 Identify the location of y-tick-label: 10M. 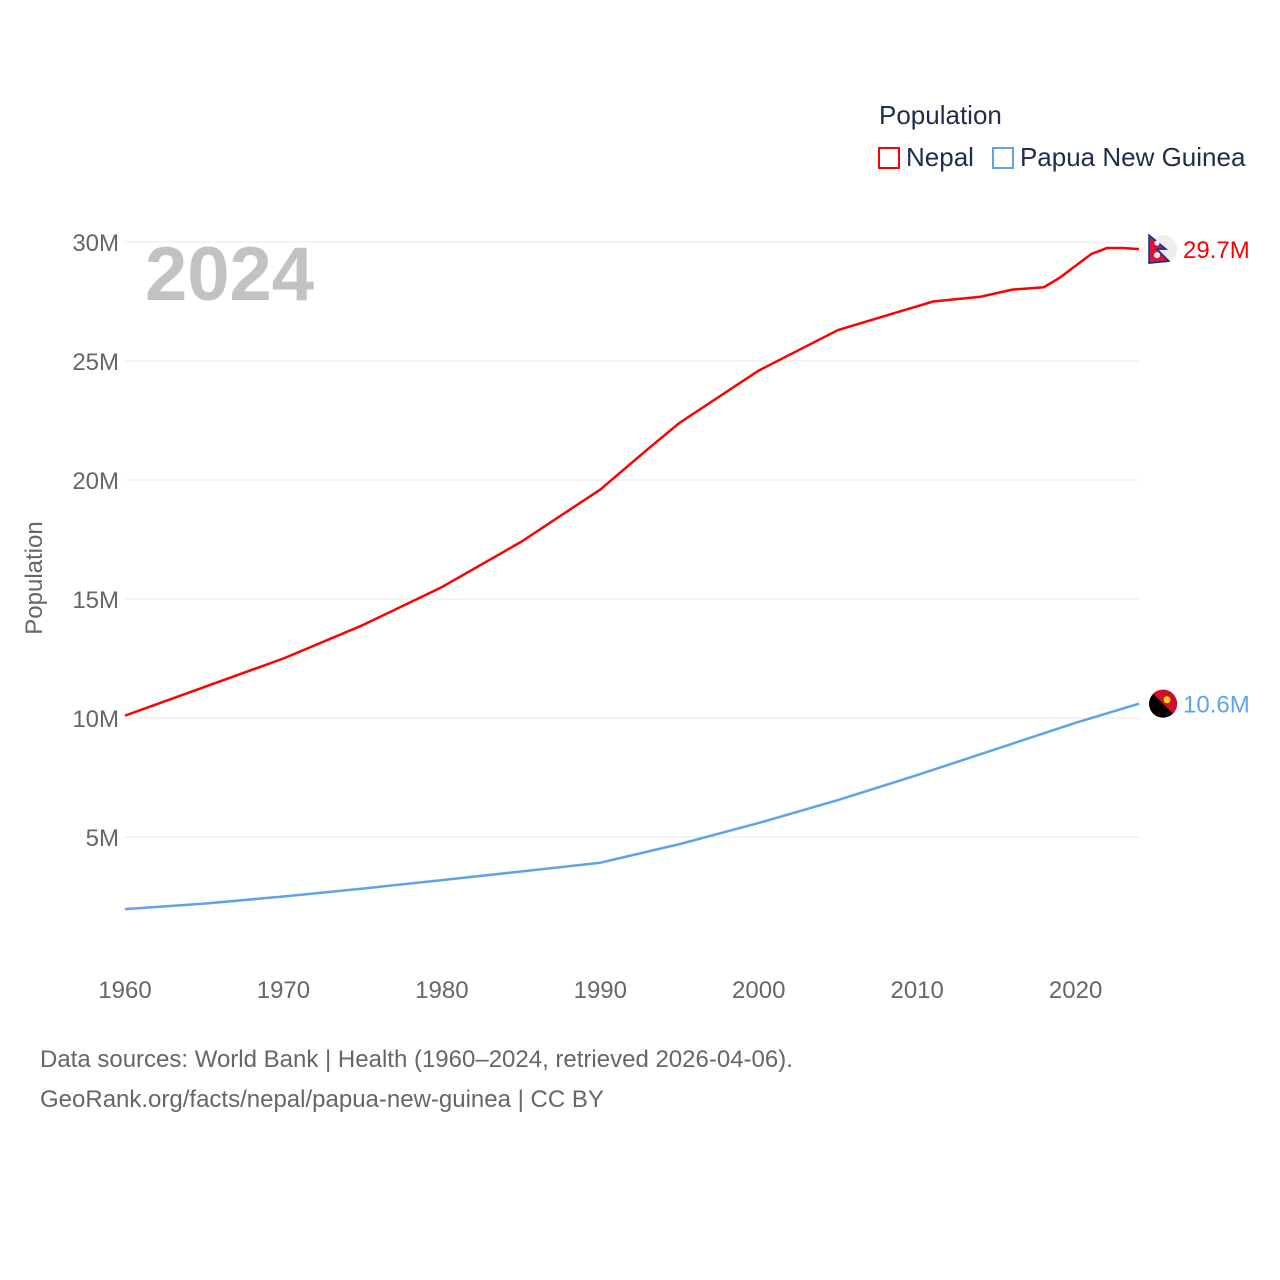
(95, 719).